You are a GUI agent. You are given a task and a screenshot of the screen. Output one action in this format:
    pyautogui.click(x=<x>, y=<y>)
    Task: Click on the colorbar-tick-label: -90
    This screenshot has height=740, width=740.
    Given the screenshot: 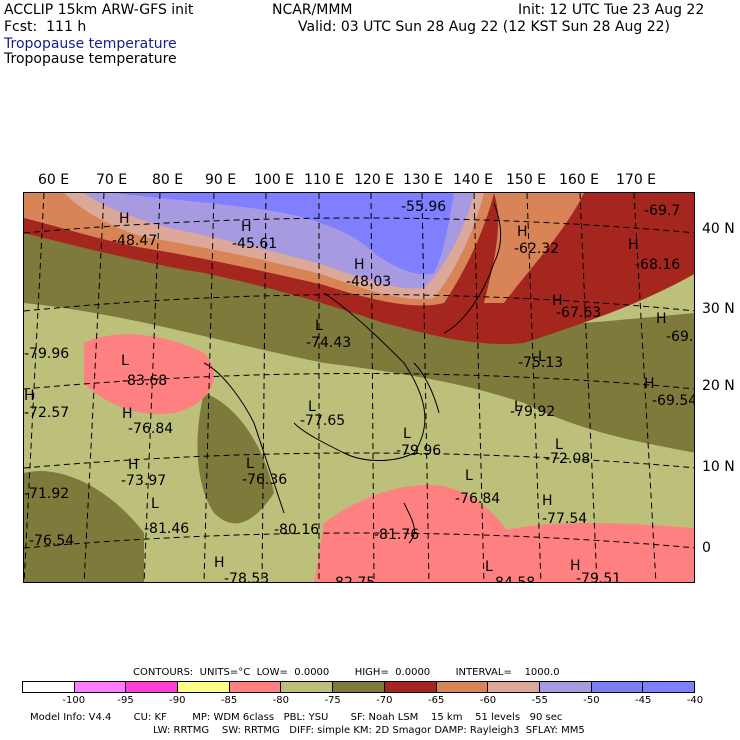 What is the action you would take?
    pyautogui.click(x=177, y=700)
    